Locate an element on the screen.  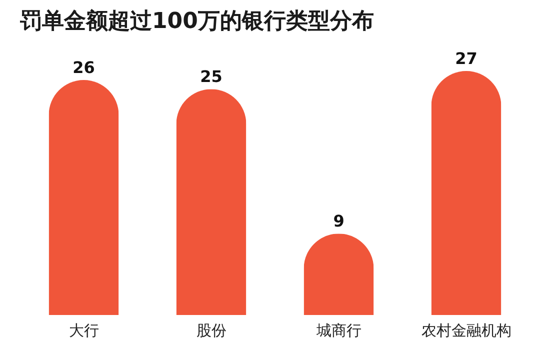
x-tick-label: 大行 is located at coordinates (83, 331).